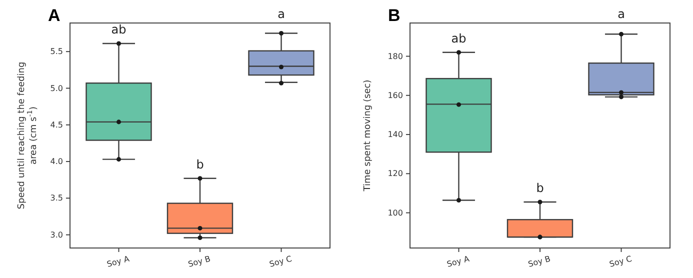 This screenshot has width=693, height=278. I want to click on y-tick-label: 3.0, so click(56, 235).